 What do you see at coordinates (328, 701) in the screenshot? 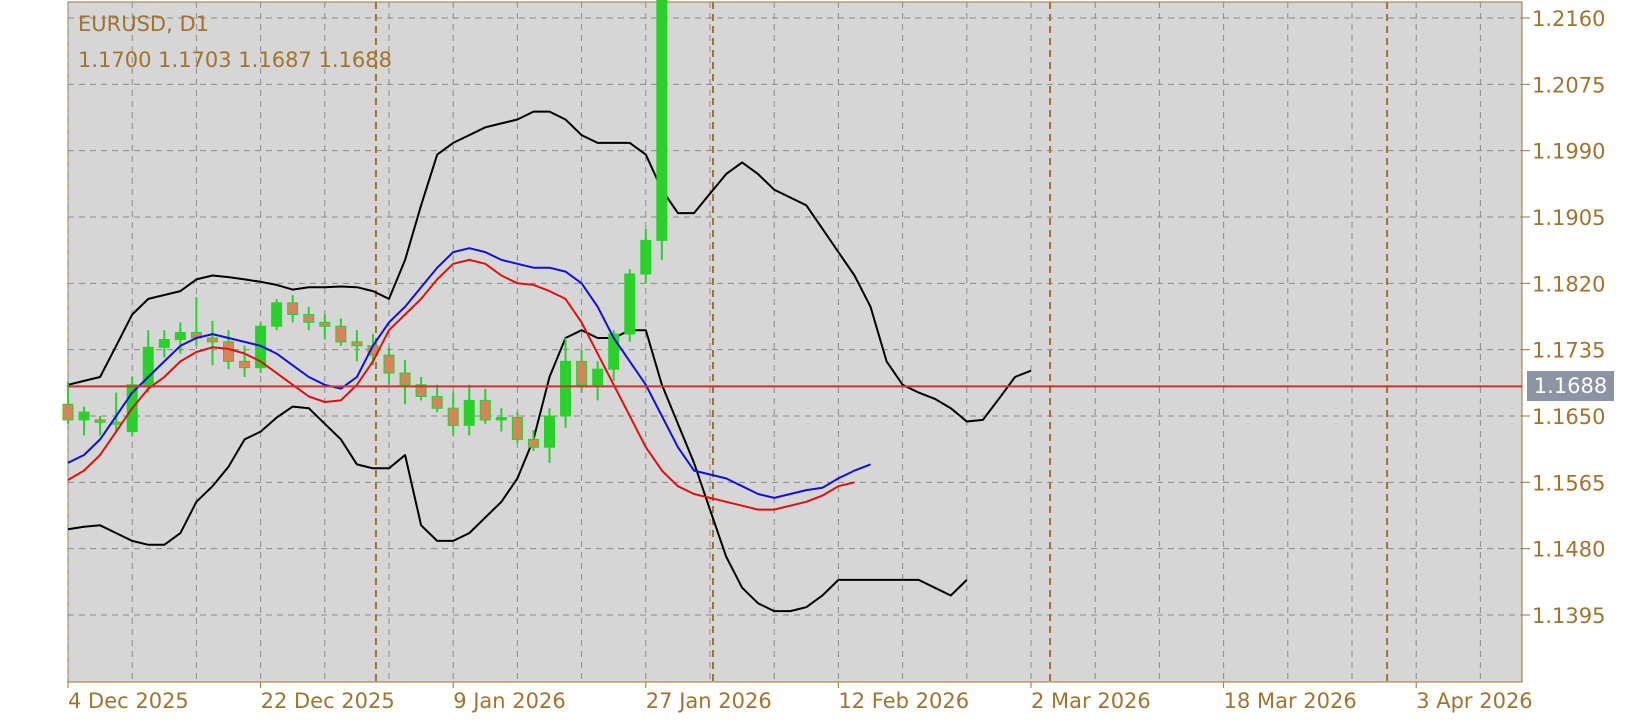
I see `x-tick-label: 22 Dec 2025` at bounding box center [328, 701].